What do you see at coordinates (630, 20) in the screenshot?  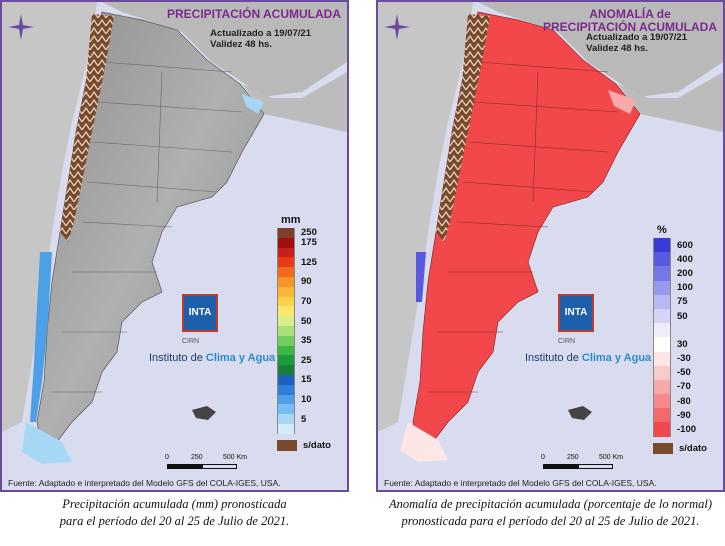 I see `map-title: ANOMALÍA de PRECIPITACIÓN ACUMULADA` at bounding box center [630, 20].